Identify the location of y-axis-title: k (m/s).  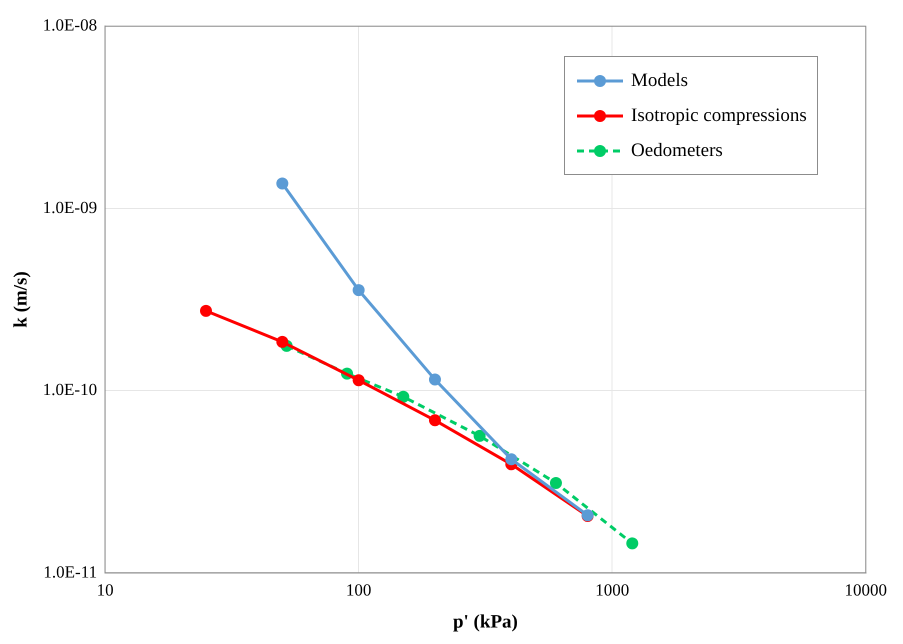
(21, 299).